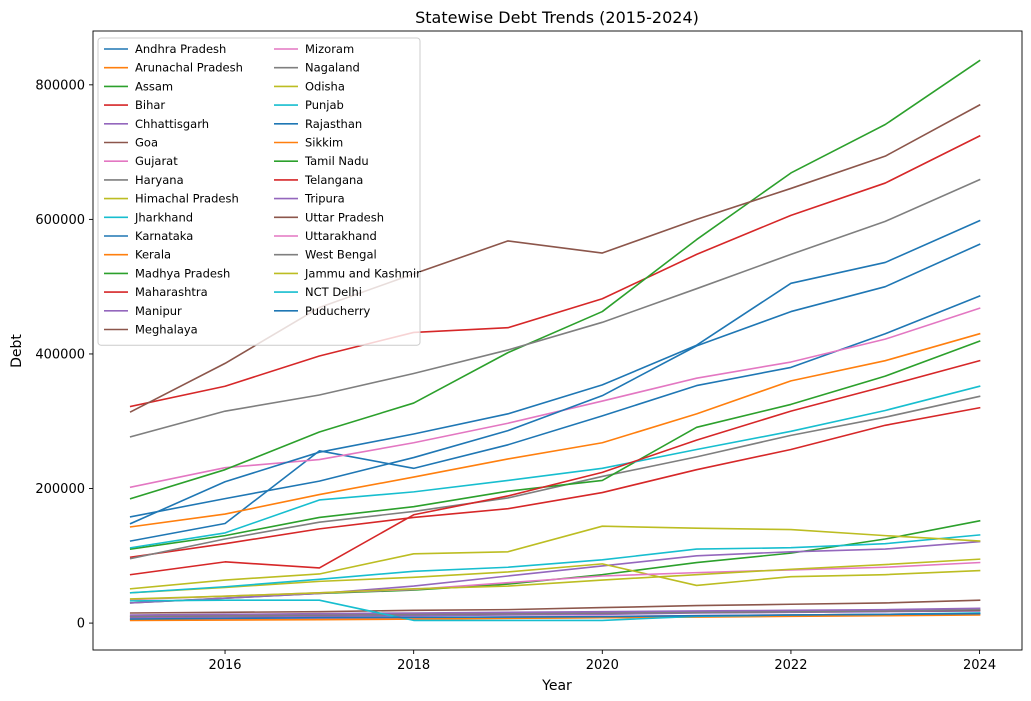 This screenshot has height=701, width=1031. I want to click on x-tick-label: 2016, so click(224, 665).